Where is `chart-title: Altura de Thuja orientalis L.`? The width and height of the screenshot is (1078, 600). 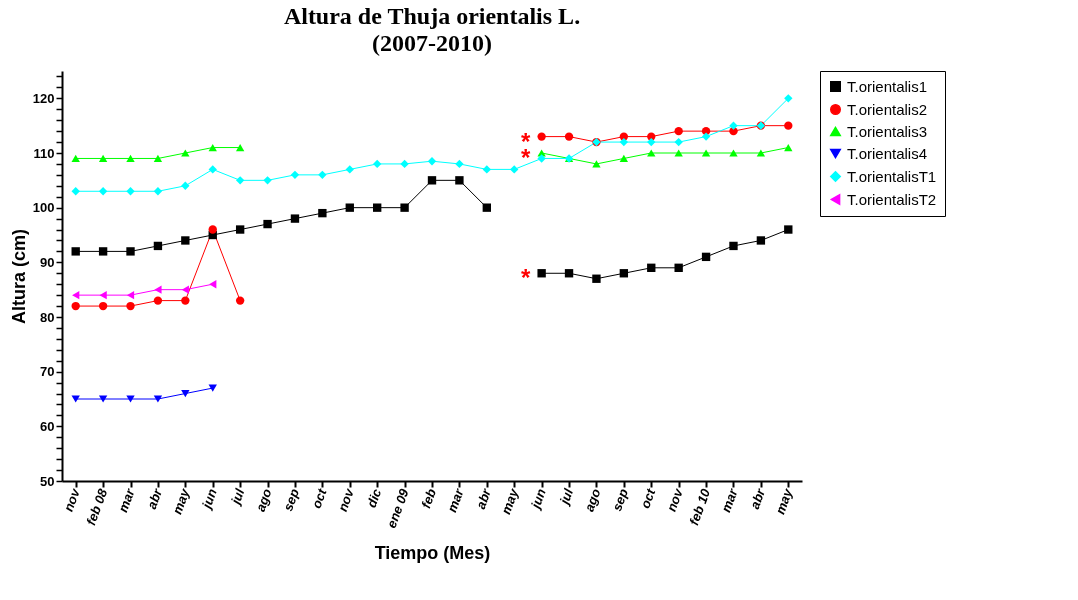
chart-title: Altura de Thuja orientalis L. is located at coordinates (432, 16).